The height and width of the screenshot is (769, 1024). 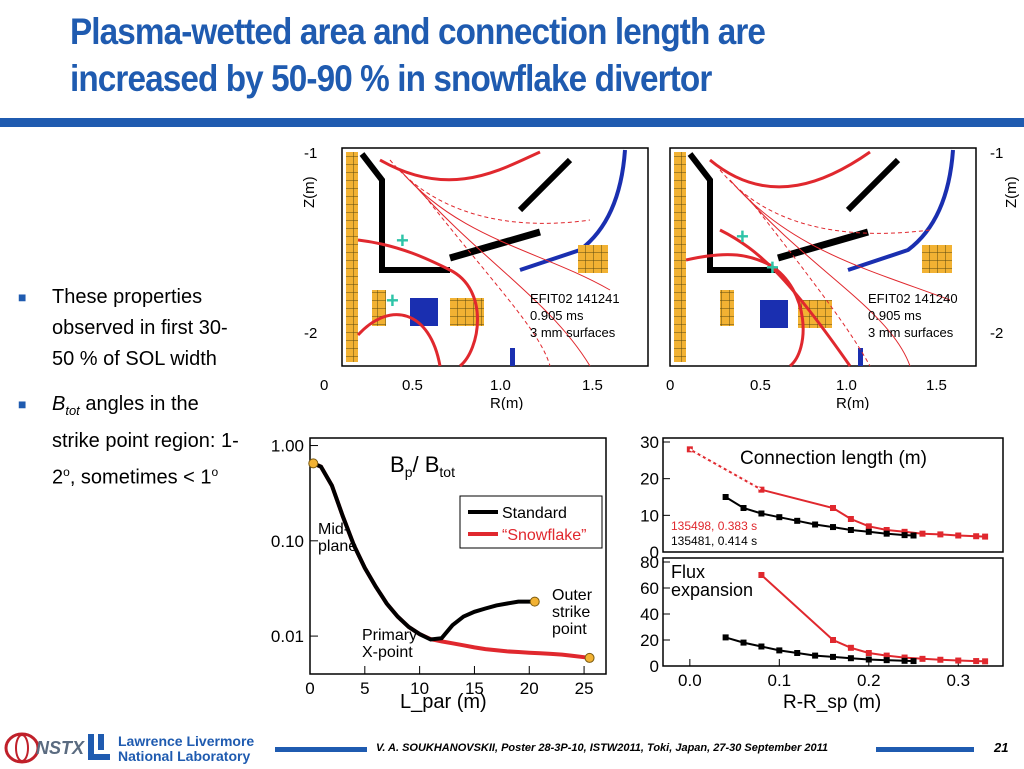 I want to click on efit-label: EFIT02 141240, so click(x=913, y=298).